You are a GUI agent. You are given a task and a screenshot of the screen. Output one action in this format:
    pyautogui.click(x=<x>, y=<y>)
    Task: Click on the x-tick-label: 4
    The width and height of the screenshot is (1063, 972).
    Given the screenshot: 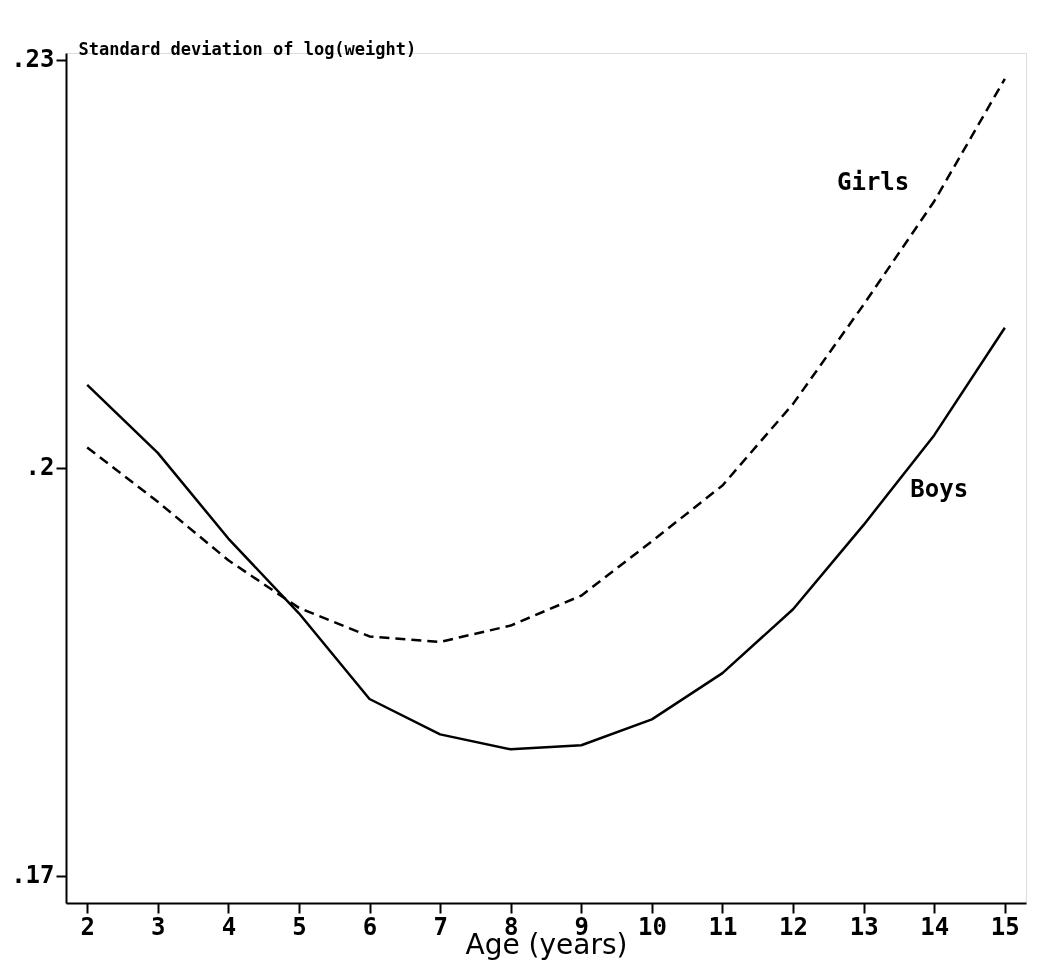 What is the action you would take?
    pyautogui.click(x=229, y=926)
    